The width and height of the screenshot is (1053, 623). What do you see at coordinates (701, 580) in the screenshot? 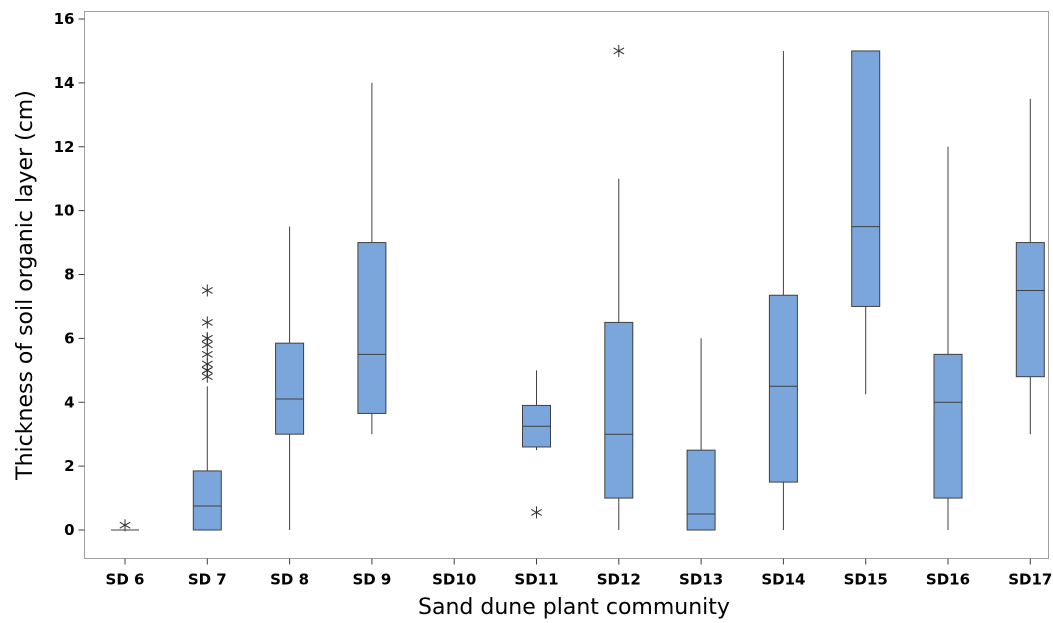
I see `x-tick-label: SD13` at bounding box center [701, 580].